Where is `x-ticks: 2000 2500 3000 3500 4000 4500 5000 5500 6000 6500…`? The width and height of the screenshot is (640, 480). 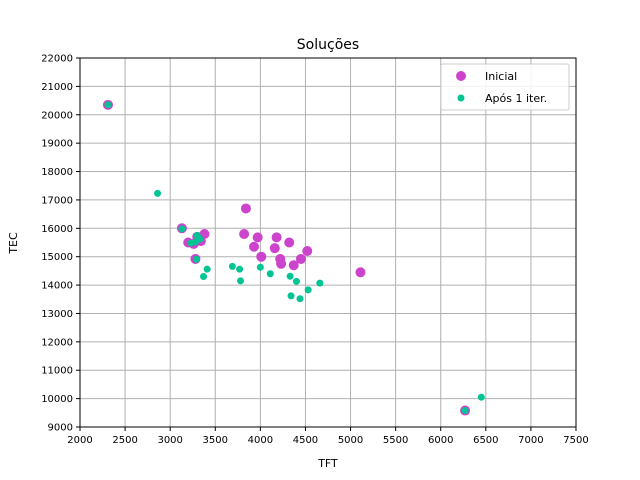
x-ticks: 2000 2500 3000 3500 4000 4500 5000 5500 6000 6500… is located at coordinates (328, 436).